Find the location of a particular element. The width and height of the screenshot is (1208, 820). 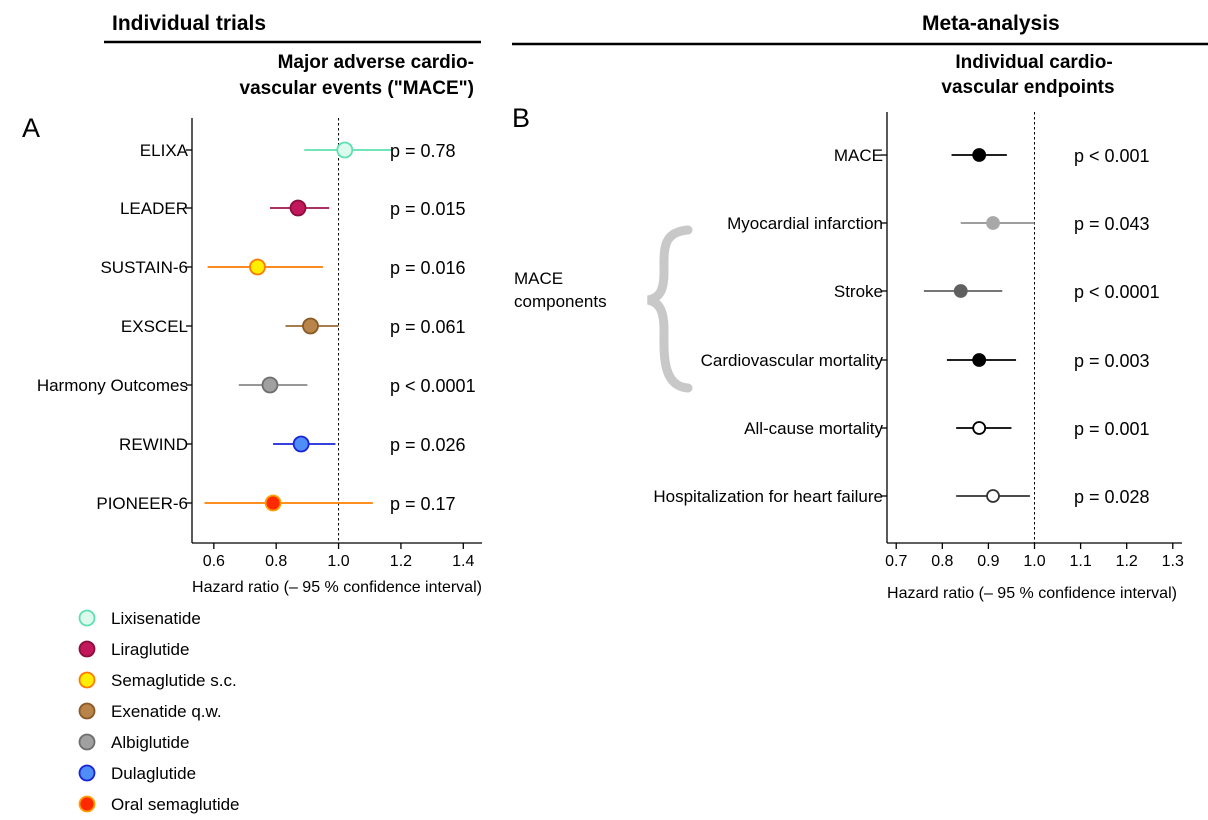

trial-label-rewind: REWIND is located at coordinates (153, 444).